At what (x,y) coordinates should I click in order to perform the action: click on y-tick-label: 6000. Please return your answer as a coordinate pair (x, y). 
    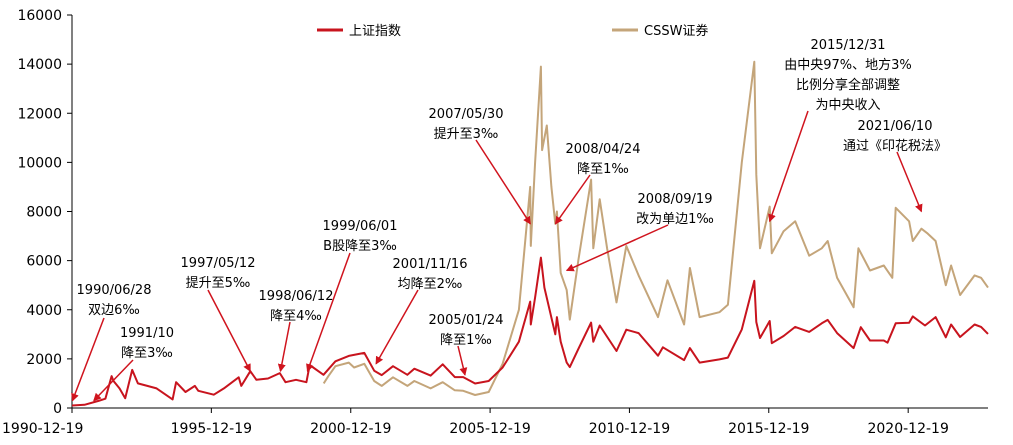
    Looking at the image, I should click on (44, 262).